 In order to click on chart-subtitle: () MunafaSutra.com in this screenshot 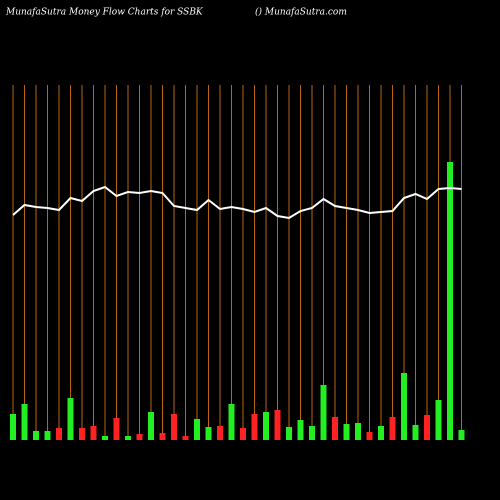, I will do `click(301, 12)`.